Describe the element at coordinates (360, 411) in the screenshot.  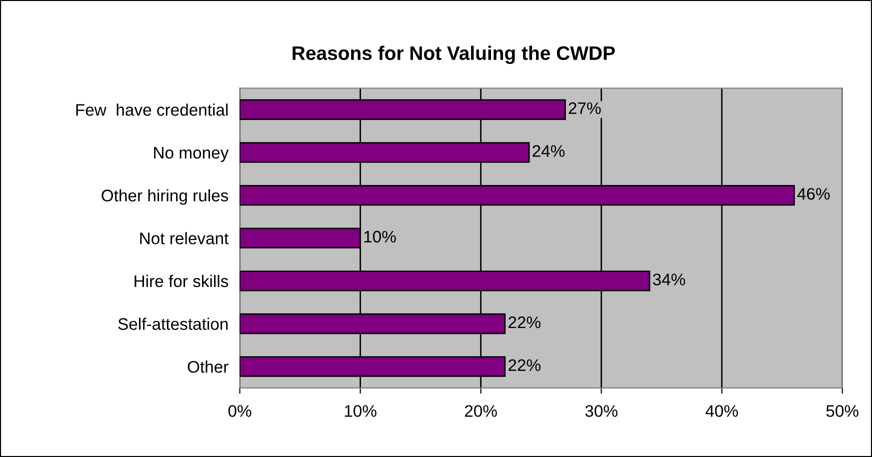
I see `x-tick-label: 10%` at that location.